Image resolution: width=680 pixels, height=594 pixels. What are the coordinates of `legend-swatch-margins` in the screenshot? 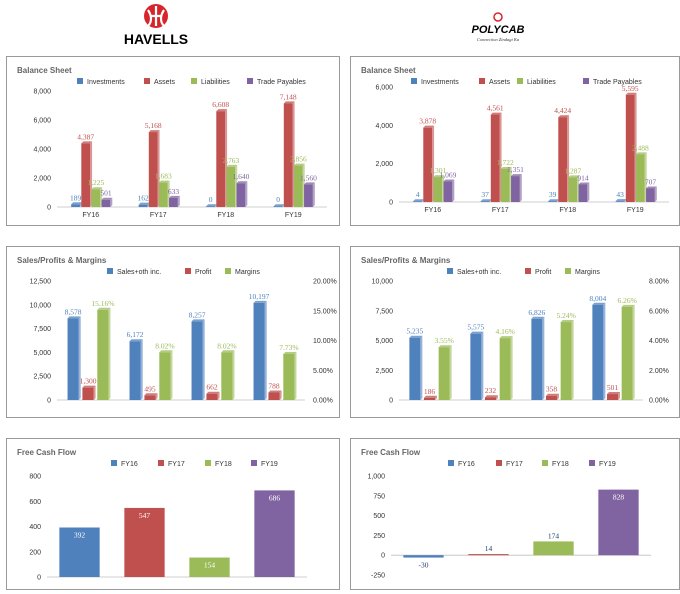 It's located at (568, 271).